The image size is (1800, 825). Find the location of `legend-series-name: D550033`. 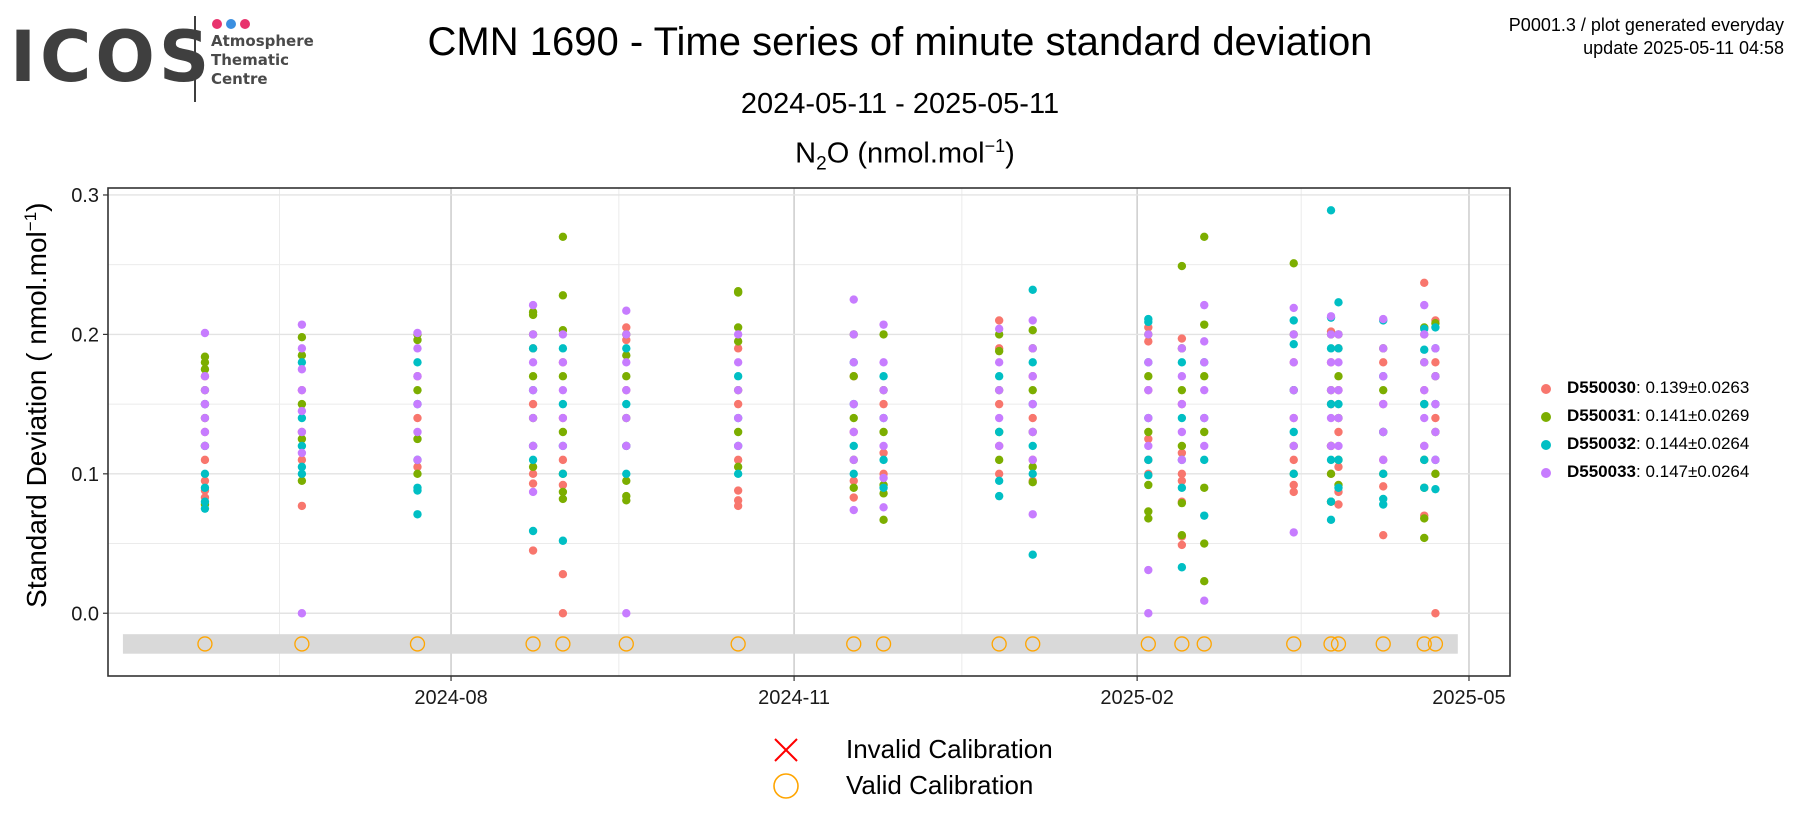

legend-series-name: D550033 is located at coordinates (1602, 471).